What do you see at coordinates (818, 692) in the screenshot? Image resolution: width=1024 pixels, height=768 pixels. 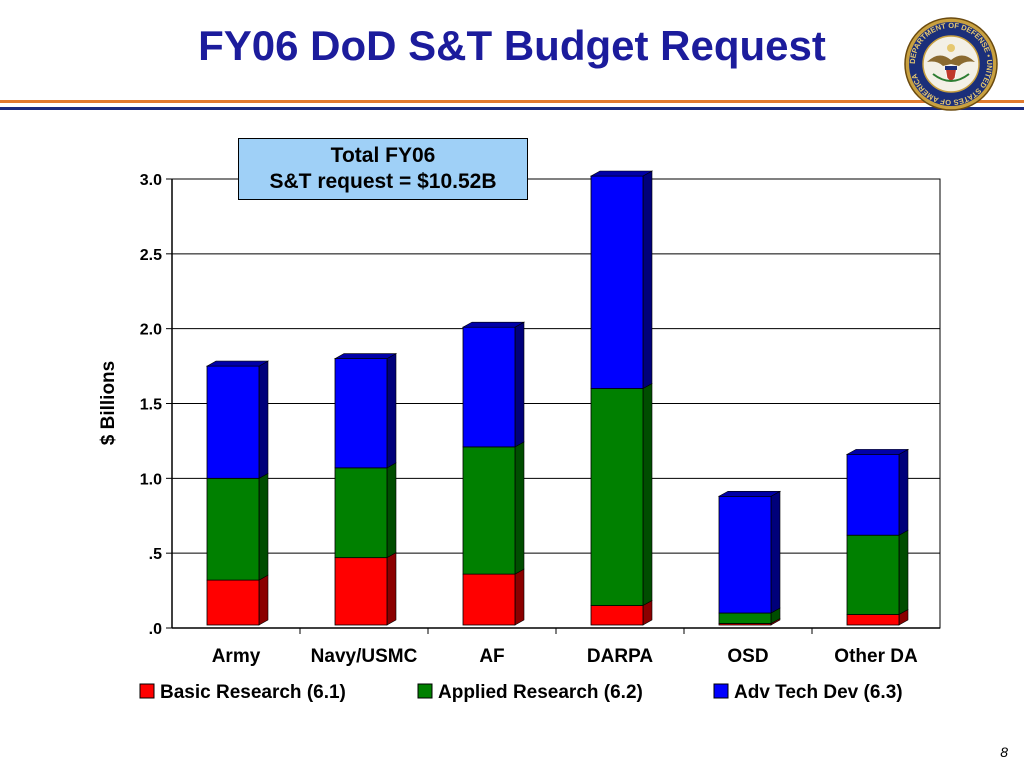 I see `legend-label: Adv Tech Dev (6.3)` at bounding box center [818, 692].